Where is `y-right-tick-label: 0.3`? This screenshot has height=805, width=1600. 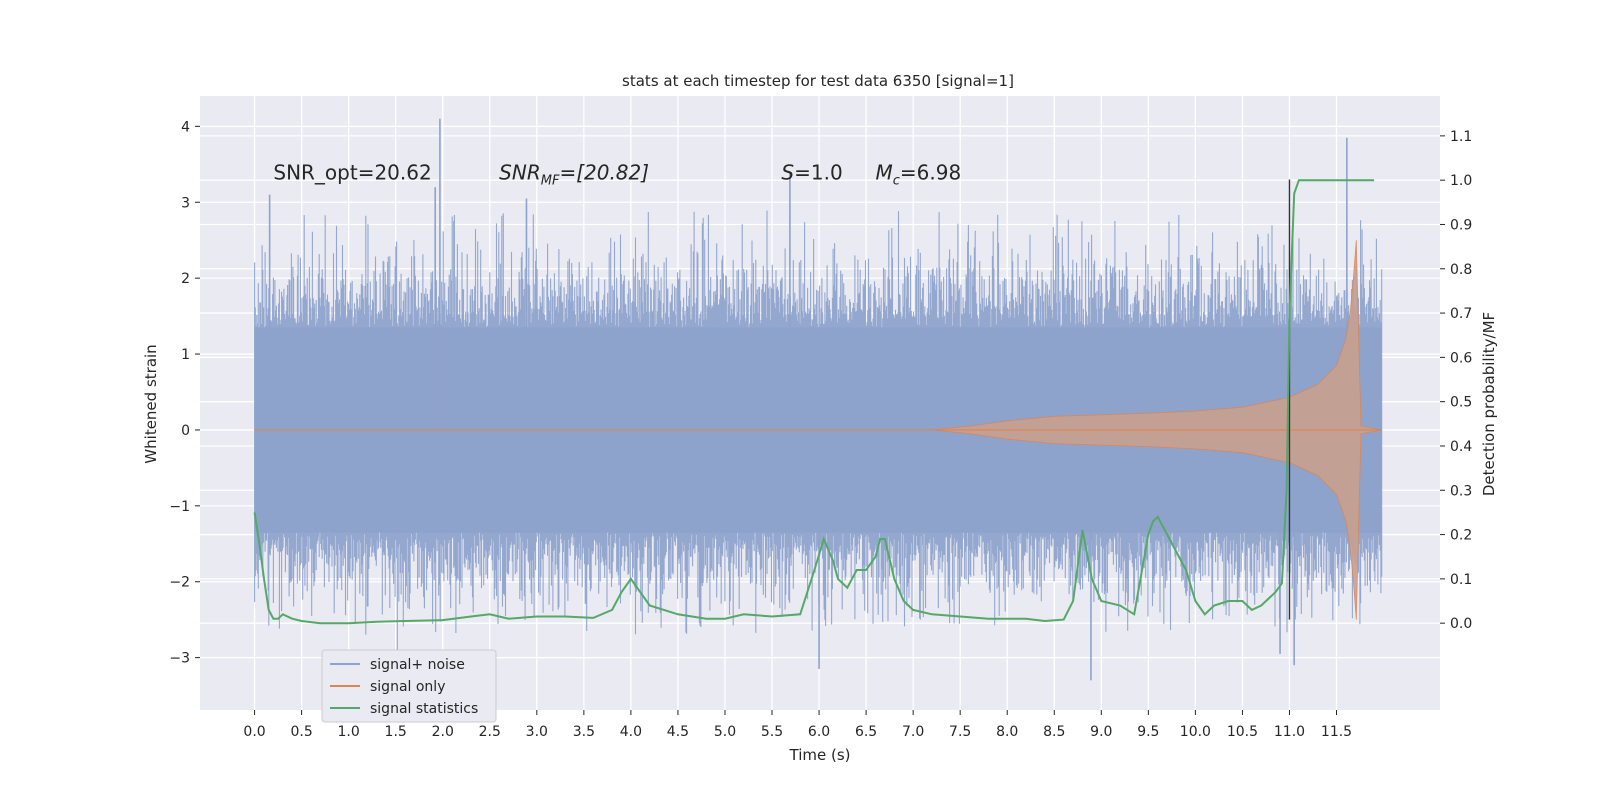
y-right-tick-label: 0.3 is located at coordinates (1461, 491).